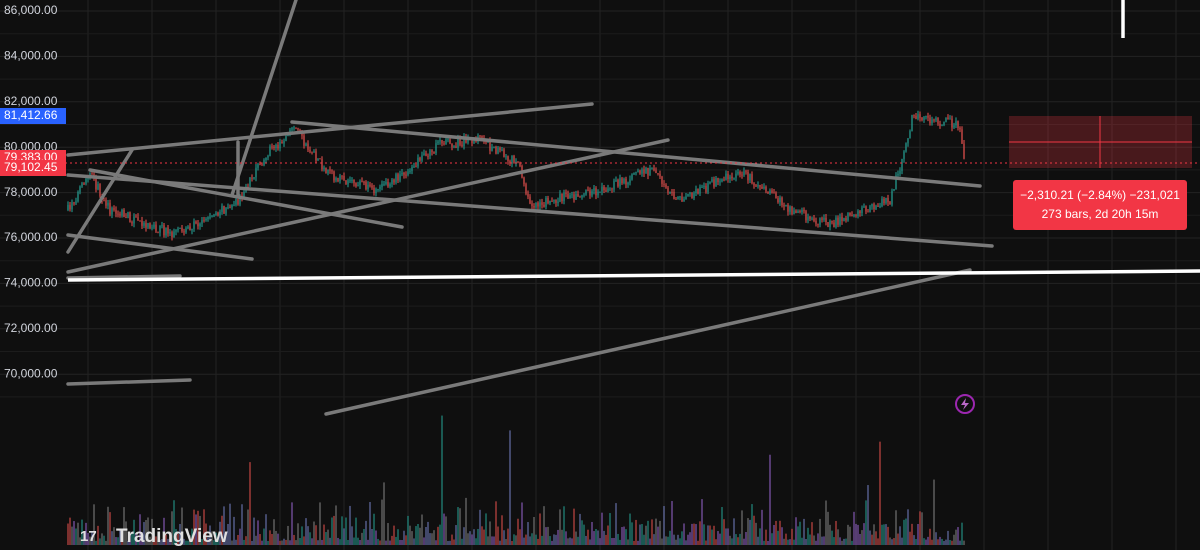 Image resolution: width=1200 pixels, height=550 pixels. I want to click on event-icon, so click(965, 404).